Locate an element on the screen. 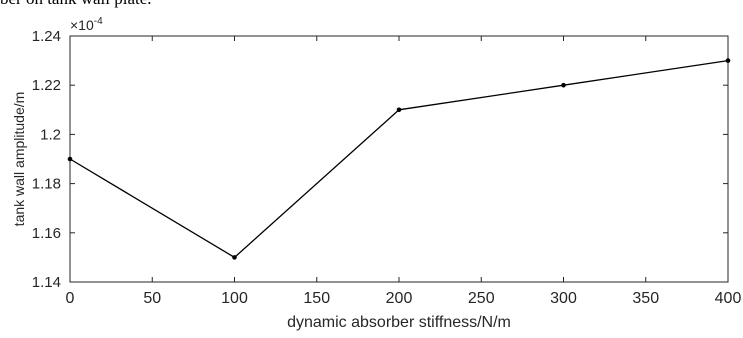 The width and height of the screenshot is (743, 338). caption-fragment: ber on tank wall plate. is located at coordinates (76, 4).